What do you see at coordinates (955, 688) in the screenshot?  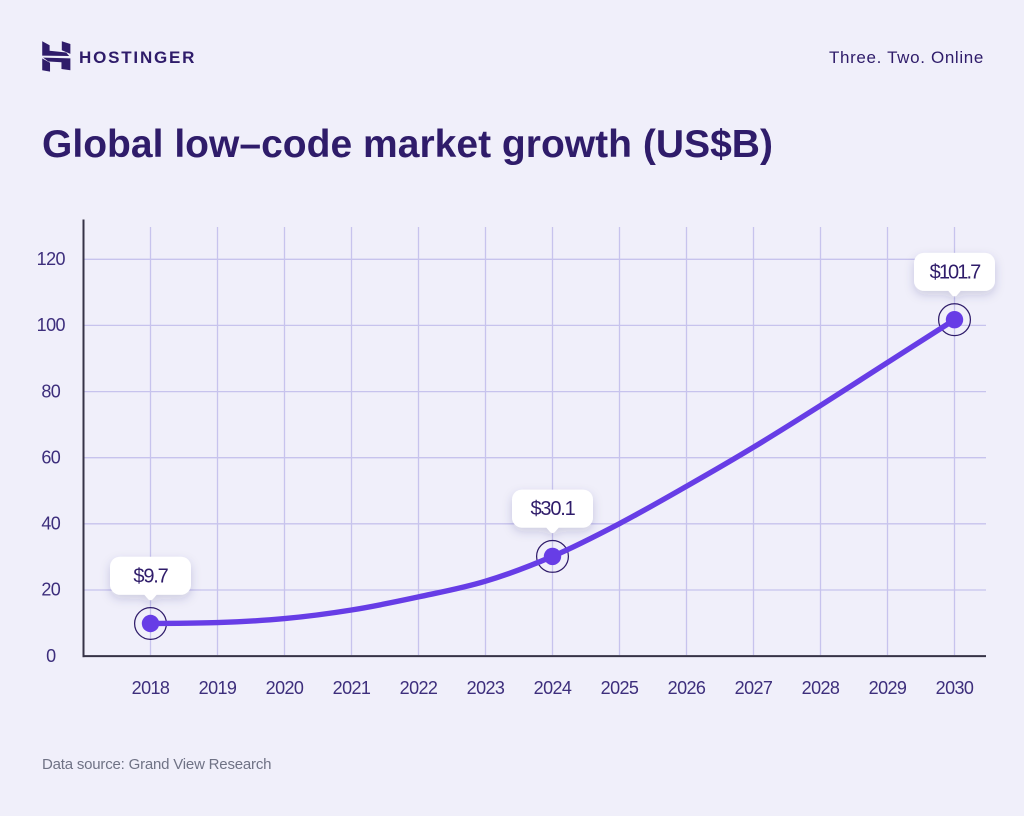 I see `svg-text: 2030` at bounding box center [955, 688].